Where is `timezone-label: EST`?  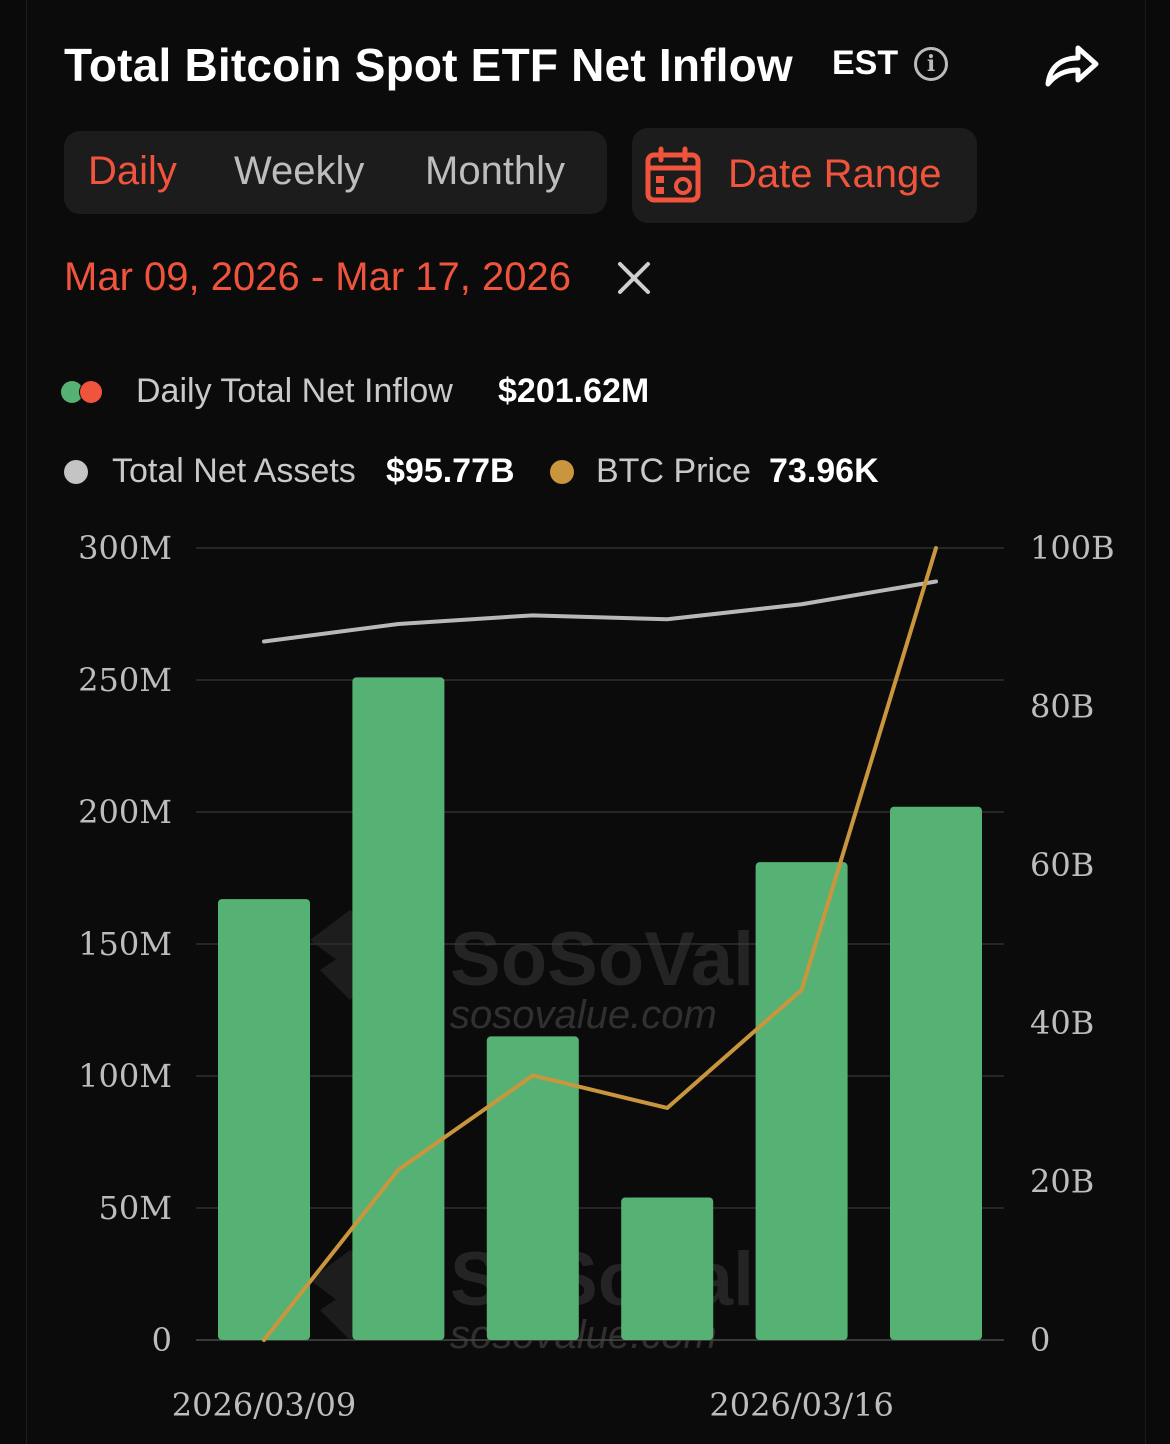
timezone-label: EST is located at coordinates (865, 63).